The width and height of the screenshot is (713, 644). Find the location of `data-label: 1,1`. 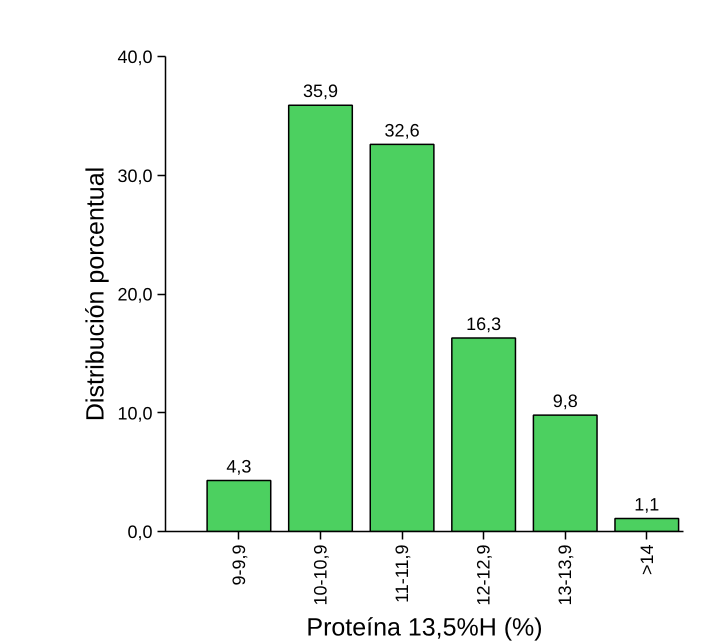

data-label: 1,1 is located at coordinates (647, 504).